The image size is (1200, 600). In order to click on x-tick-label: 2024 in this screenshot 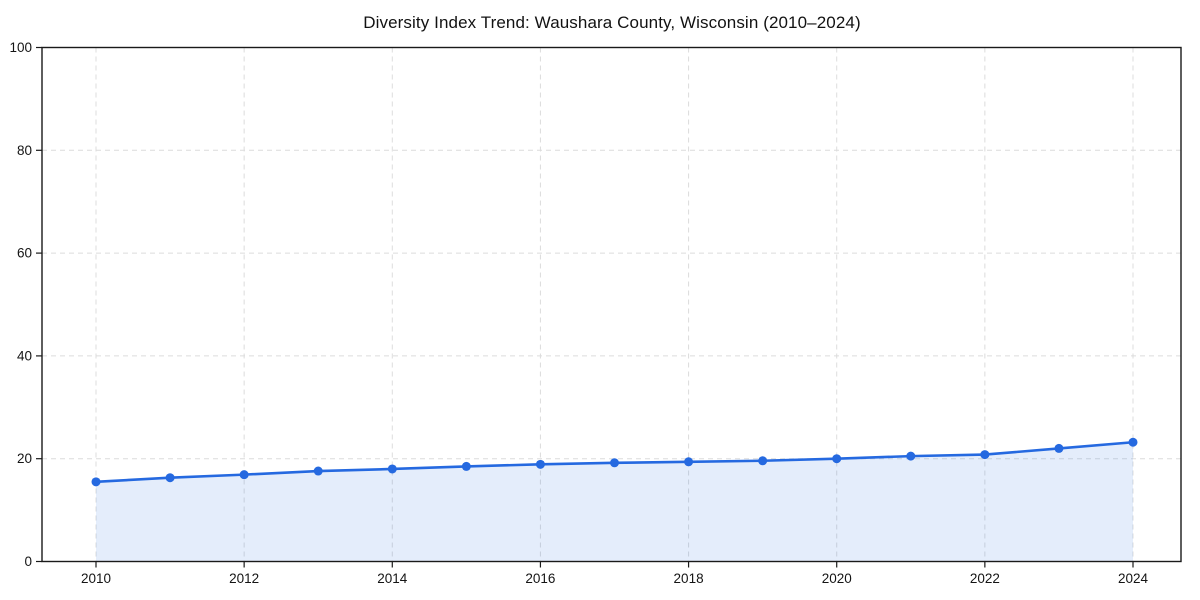, I will do `click(1133, 578)`.